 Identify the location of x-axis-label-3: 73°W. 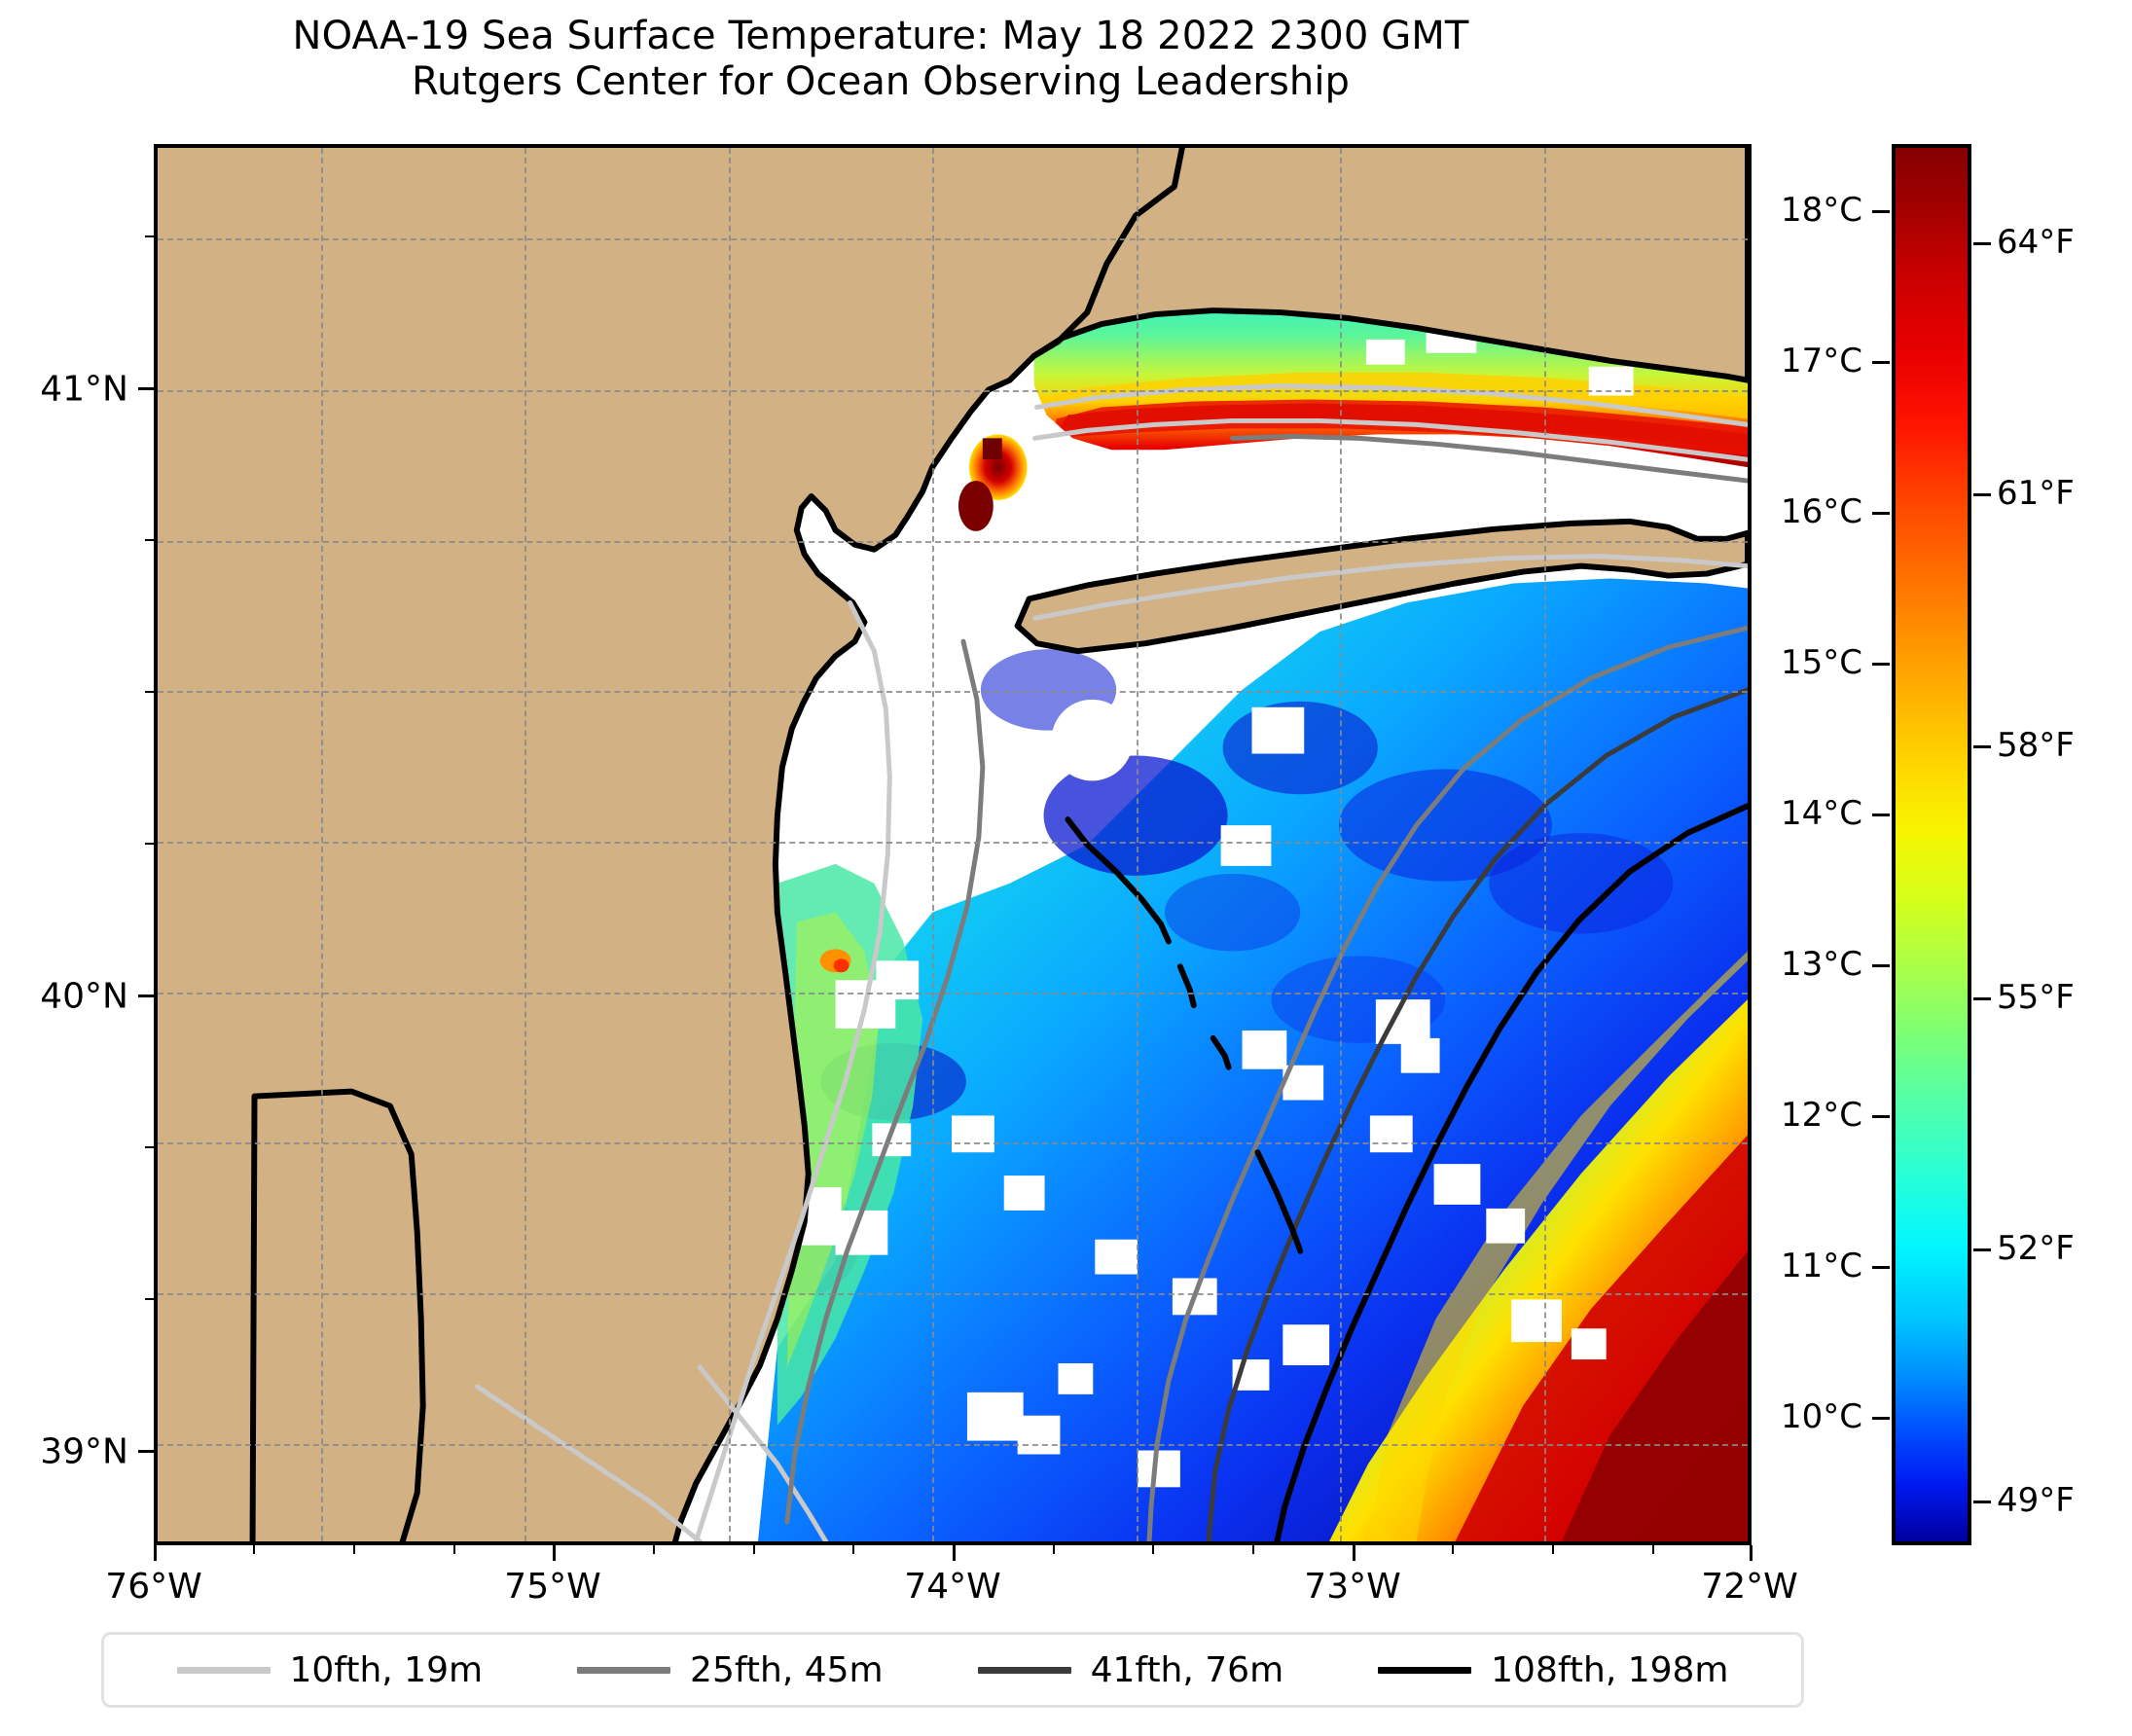
(1352, 1587).